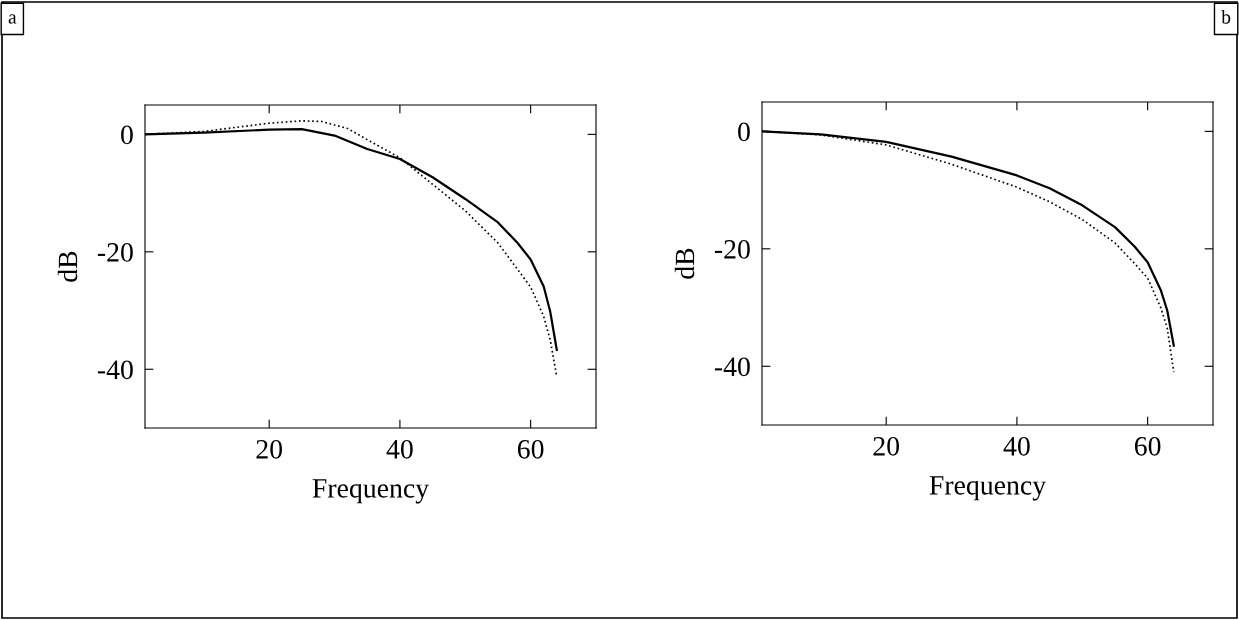 This screenshot has height=620, width=1239. Describe the element at coordinates (1226, 17) in the screenshot. I see `text: b` at that location.